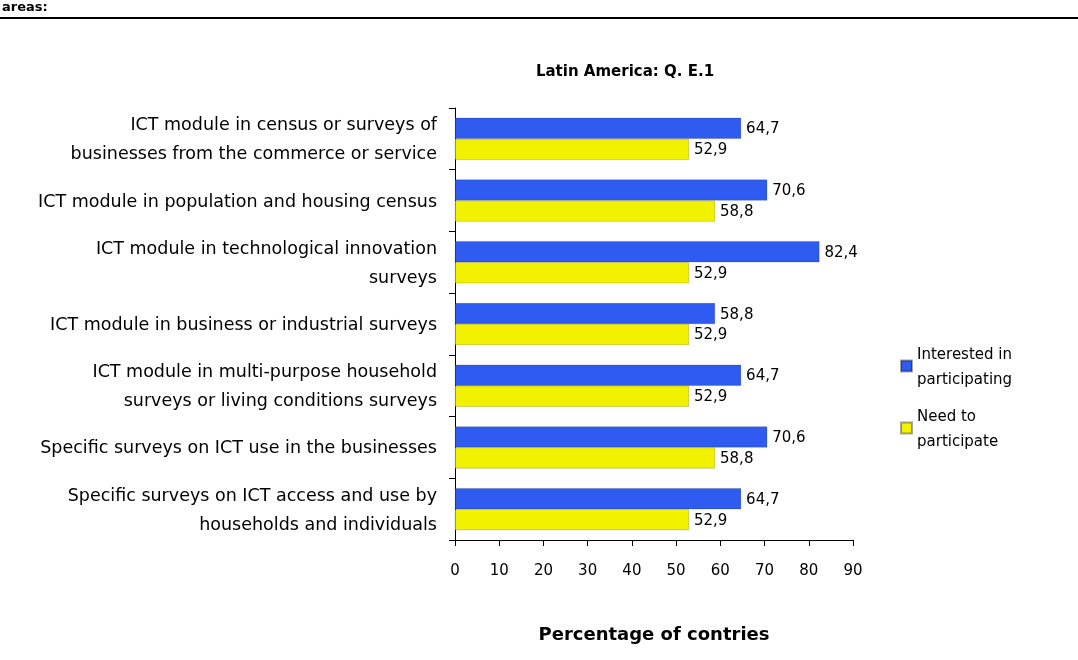 The width and height of the screenshot is (1078, 660). Describe the element at coordinates (720, 569) in the screenshot. I see `x-tick-label: 60` at that location.